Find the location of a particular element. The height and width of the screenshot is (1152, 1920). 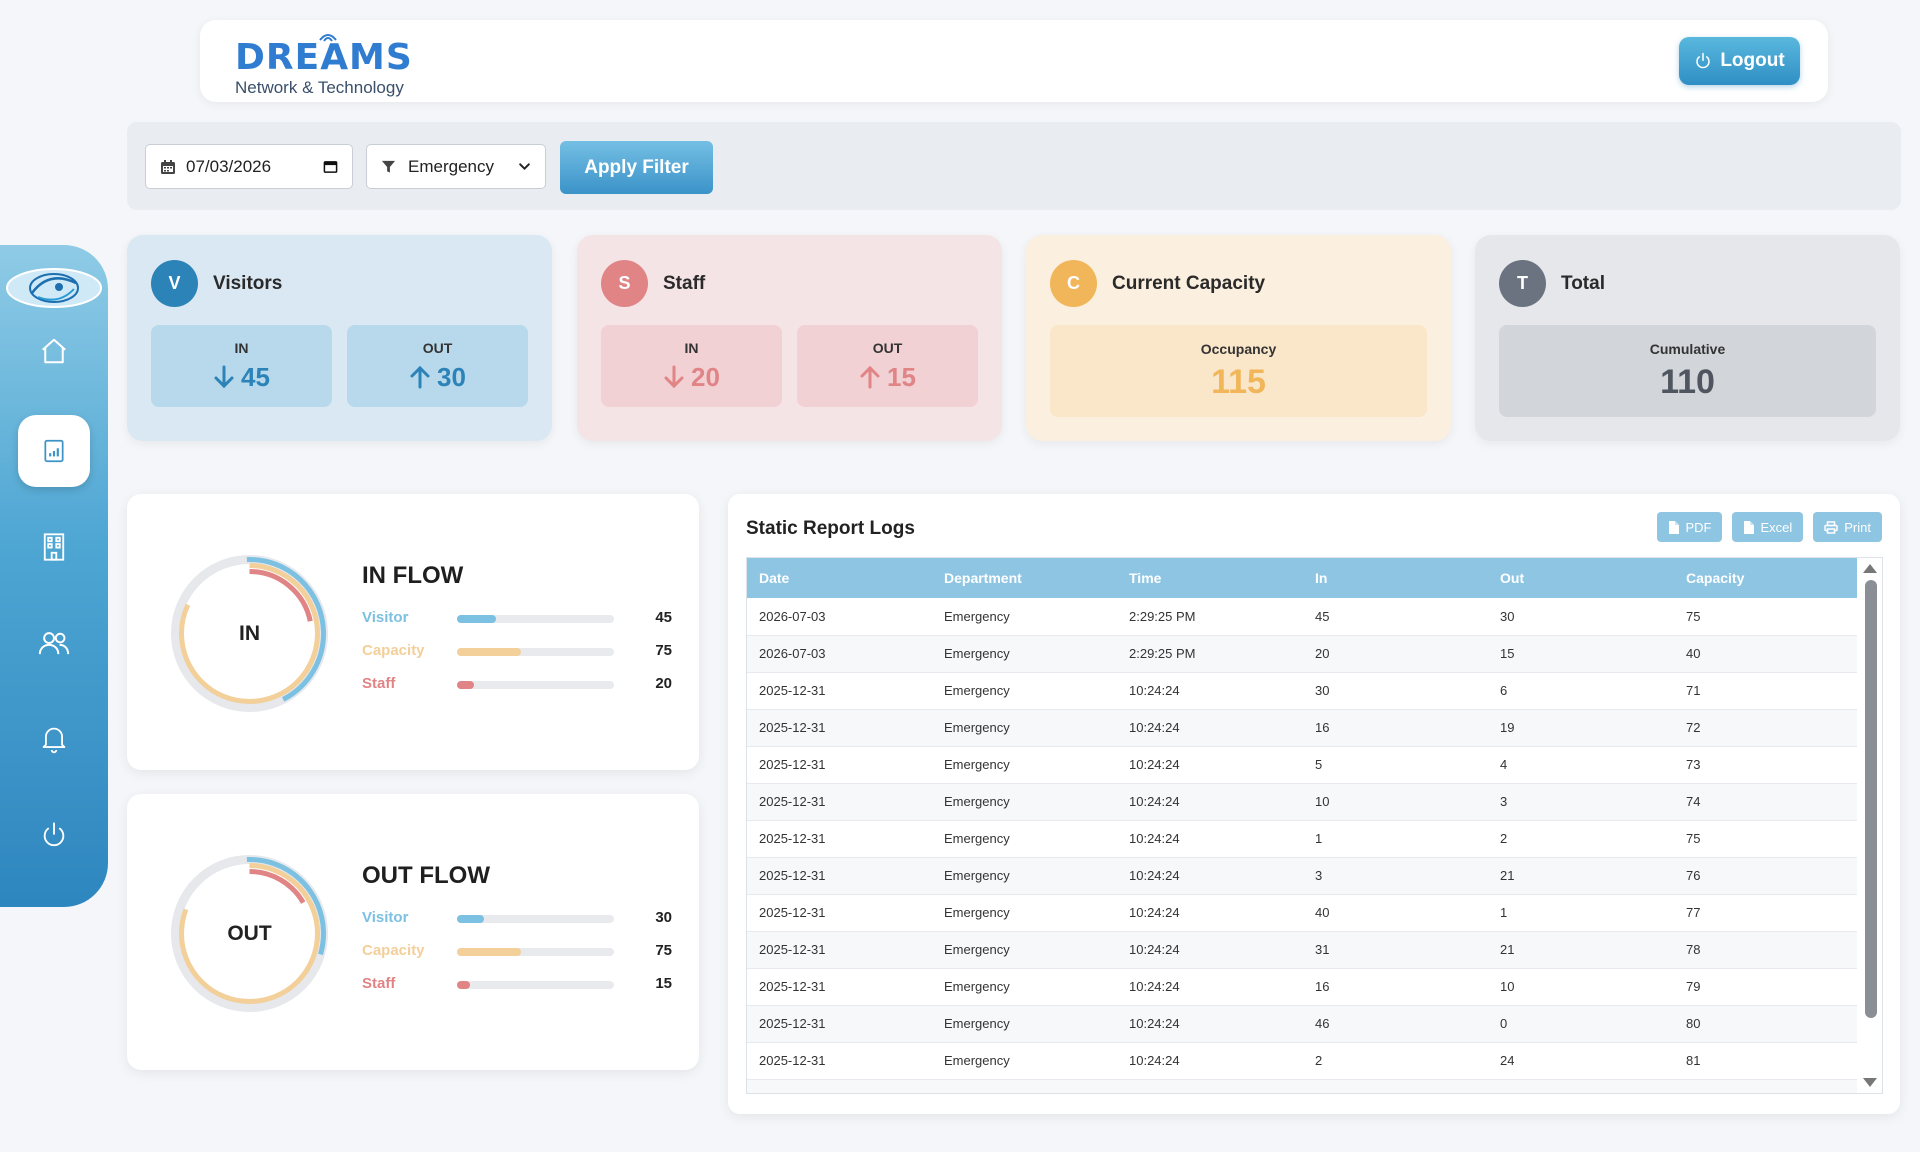

in-flow-center-label: IN is located at coordinates (249, 633).